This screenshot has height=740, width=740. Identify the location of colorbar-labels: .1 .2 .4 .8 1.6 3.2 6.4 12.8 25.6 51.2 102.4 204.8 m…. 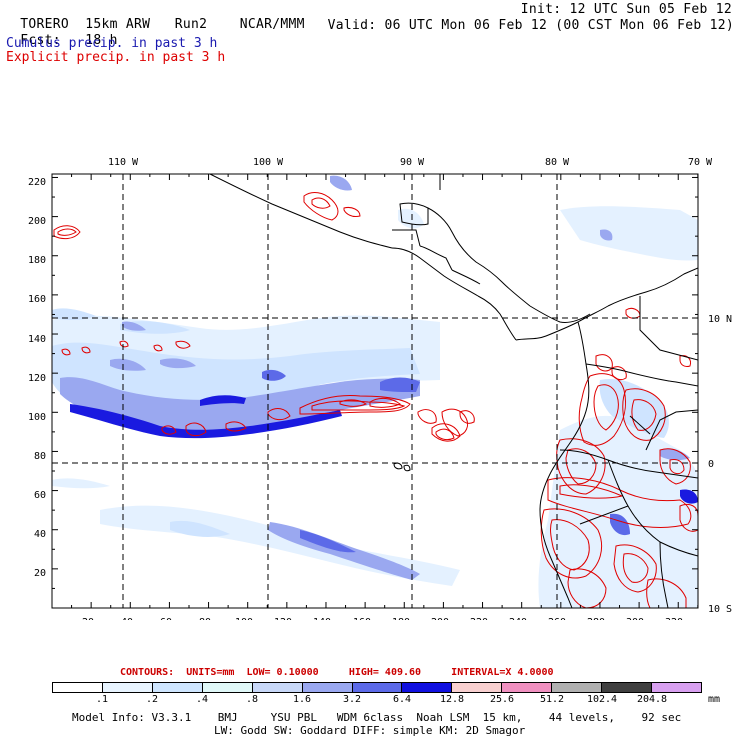
(392, 700).